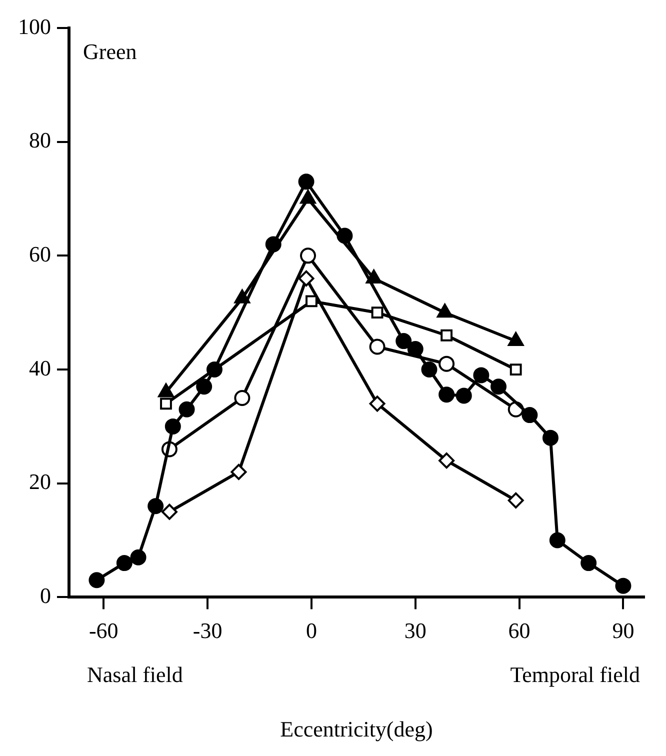 The width and height of the screenshot is (666, 756). I want to click on x-tick-label: -30, so click(207, 631).